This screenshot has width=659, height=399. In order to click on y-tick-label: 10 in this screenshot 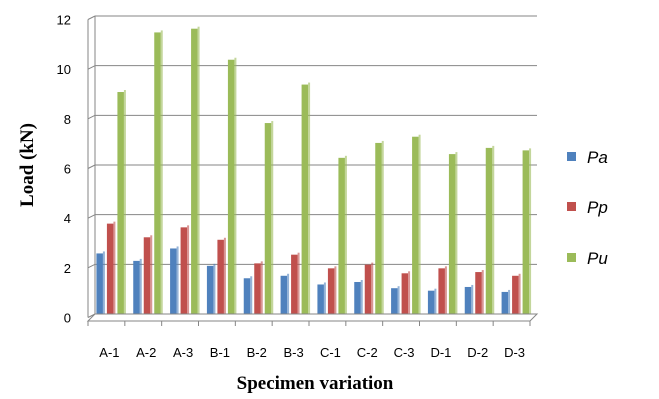, I will do `click(64, 69)`.